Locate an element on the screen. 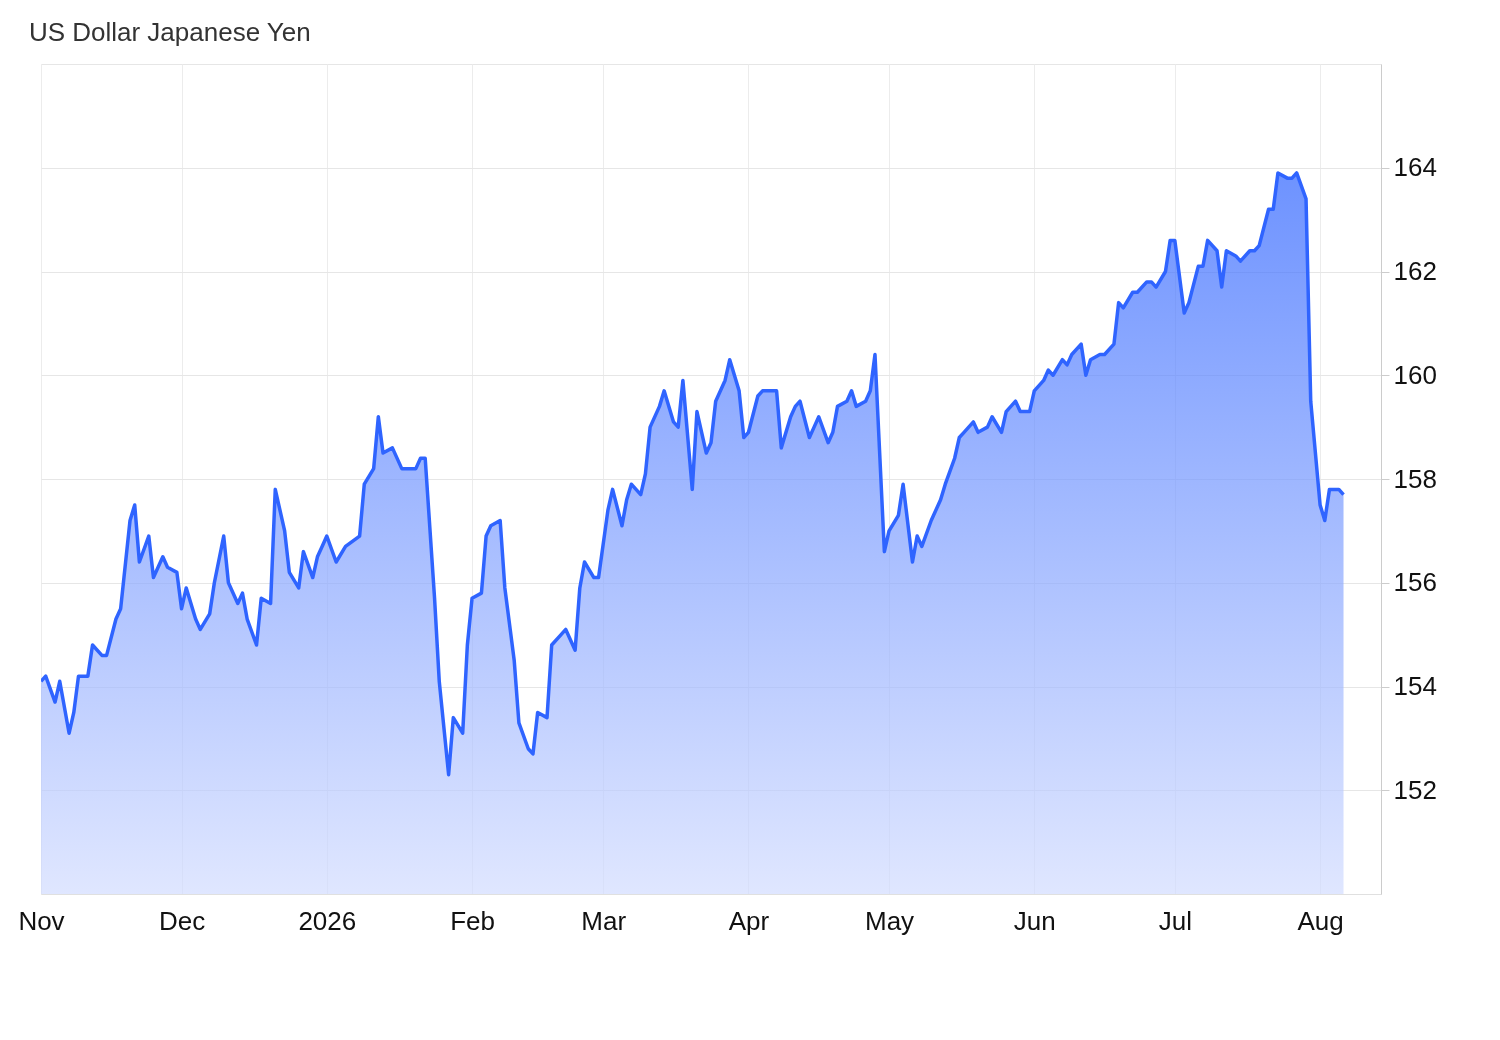 The width and height of the screenshot is (1500, 1040). x-tick-label: Dec is located at coordinates (182, 920).